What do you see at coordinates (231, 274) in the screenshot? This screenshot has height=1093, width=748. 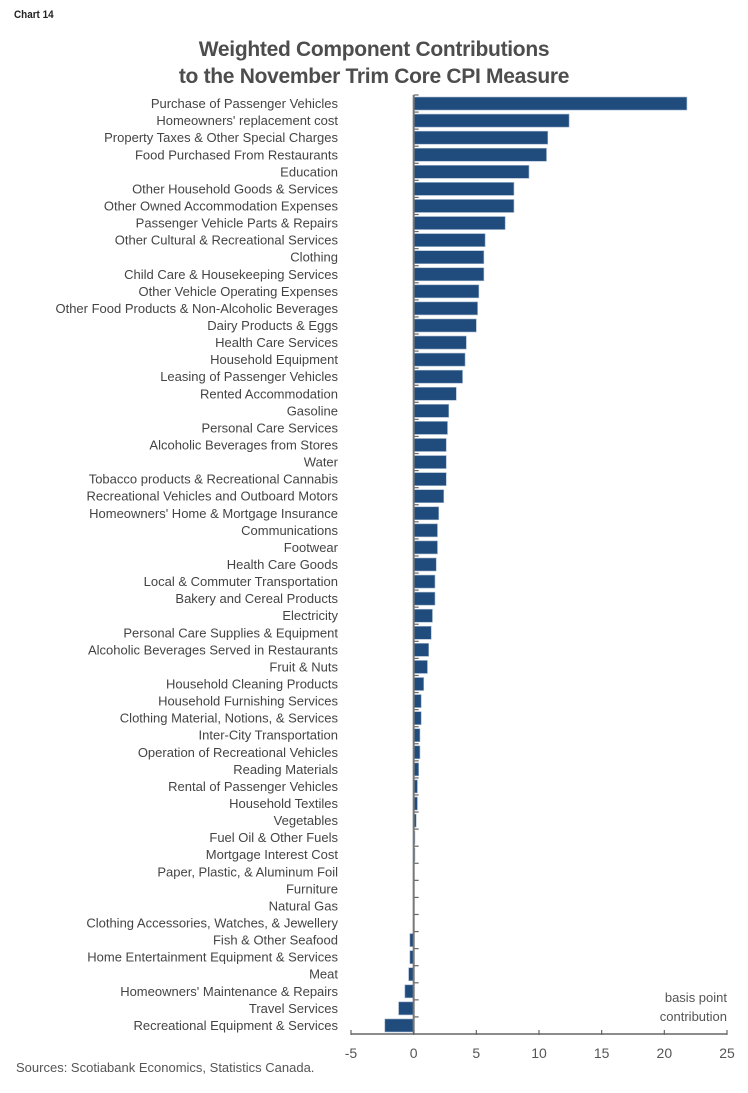 I see `category-label: Child Care & Housekeeping Services` at bounding box center [231, 274].